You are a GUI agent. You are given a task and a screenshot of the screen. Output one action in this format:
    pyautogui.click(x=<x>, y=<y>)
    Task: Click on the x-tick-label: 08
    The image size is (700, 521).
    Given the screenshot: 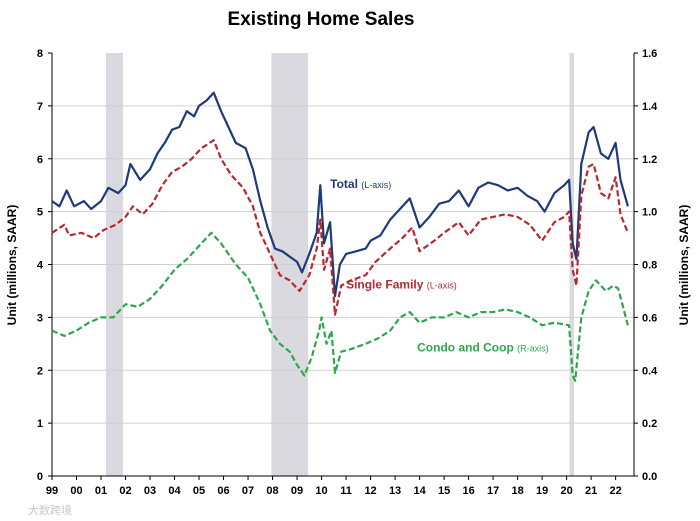 What is the action you would take?
    pyautogui.click(x=272, y=491)
    